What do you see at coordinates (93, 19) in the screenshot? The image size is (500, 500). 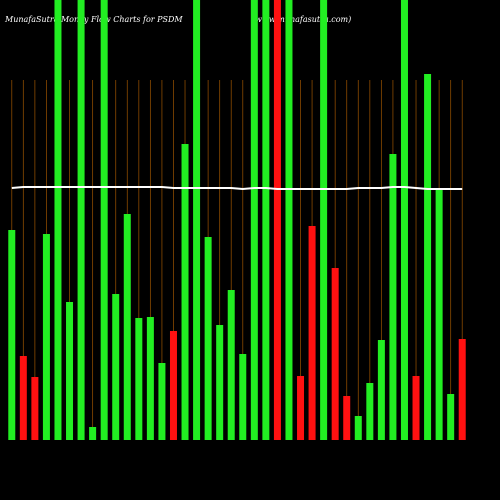 I see `chart-title: MunafaSutra Money Flow Charts for PSDM` at bounding box center [93, 19].